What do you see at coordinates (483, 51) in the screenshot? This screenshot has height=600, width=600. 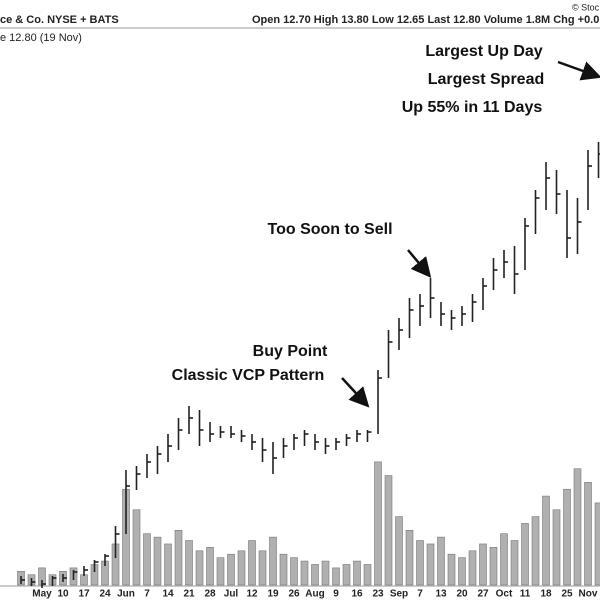 I see `annotation: Largest Up Day` at bounding box center [483, 51].